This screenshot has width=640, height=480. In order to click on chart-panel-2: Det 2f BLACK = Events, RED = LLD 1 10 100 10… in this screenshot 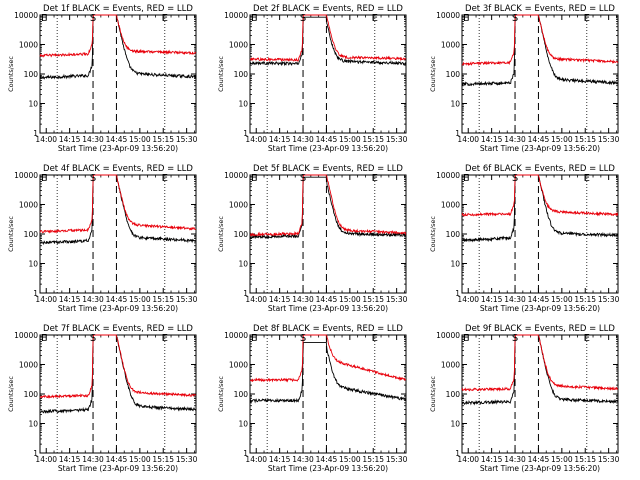, I will do `click(312, 78)`.